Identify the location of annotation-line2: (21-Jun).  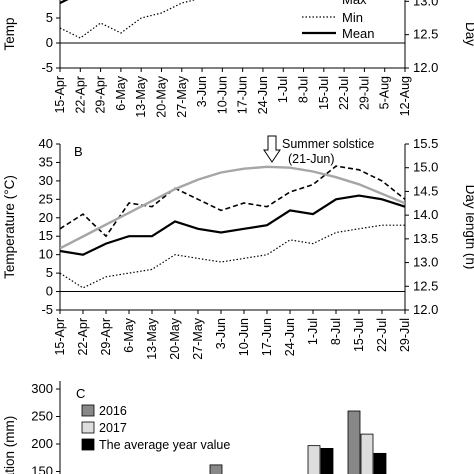
(311, 159).